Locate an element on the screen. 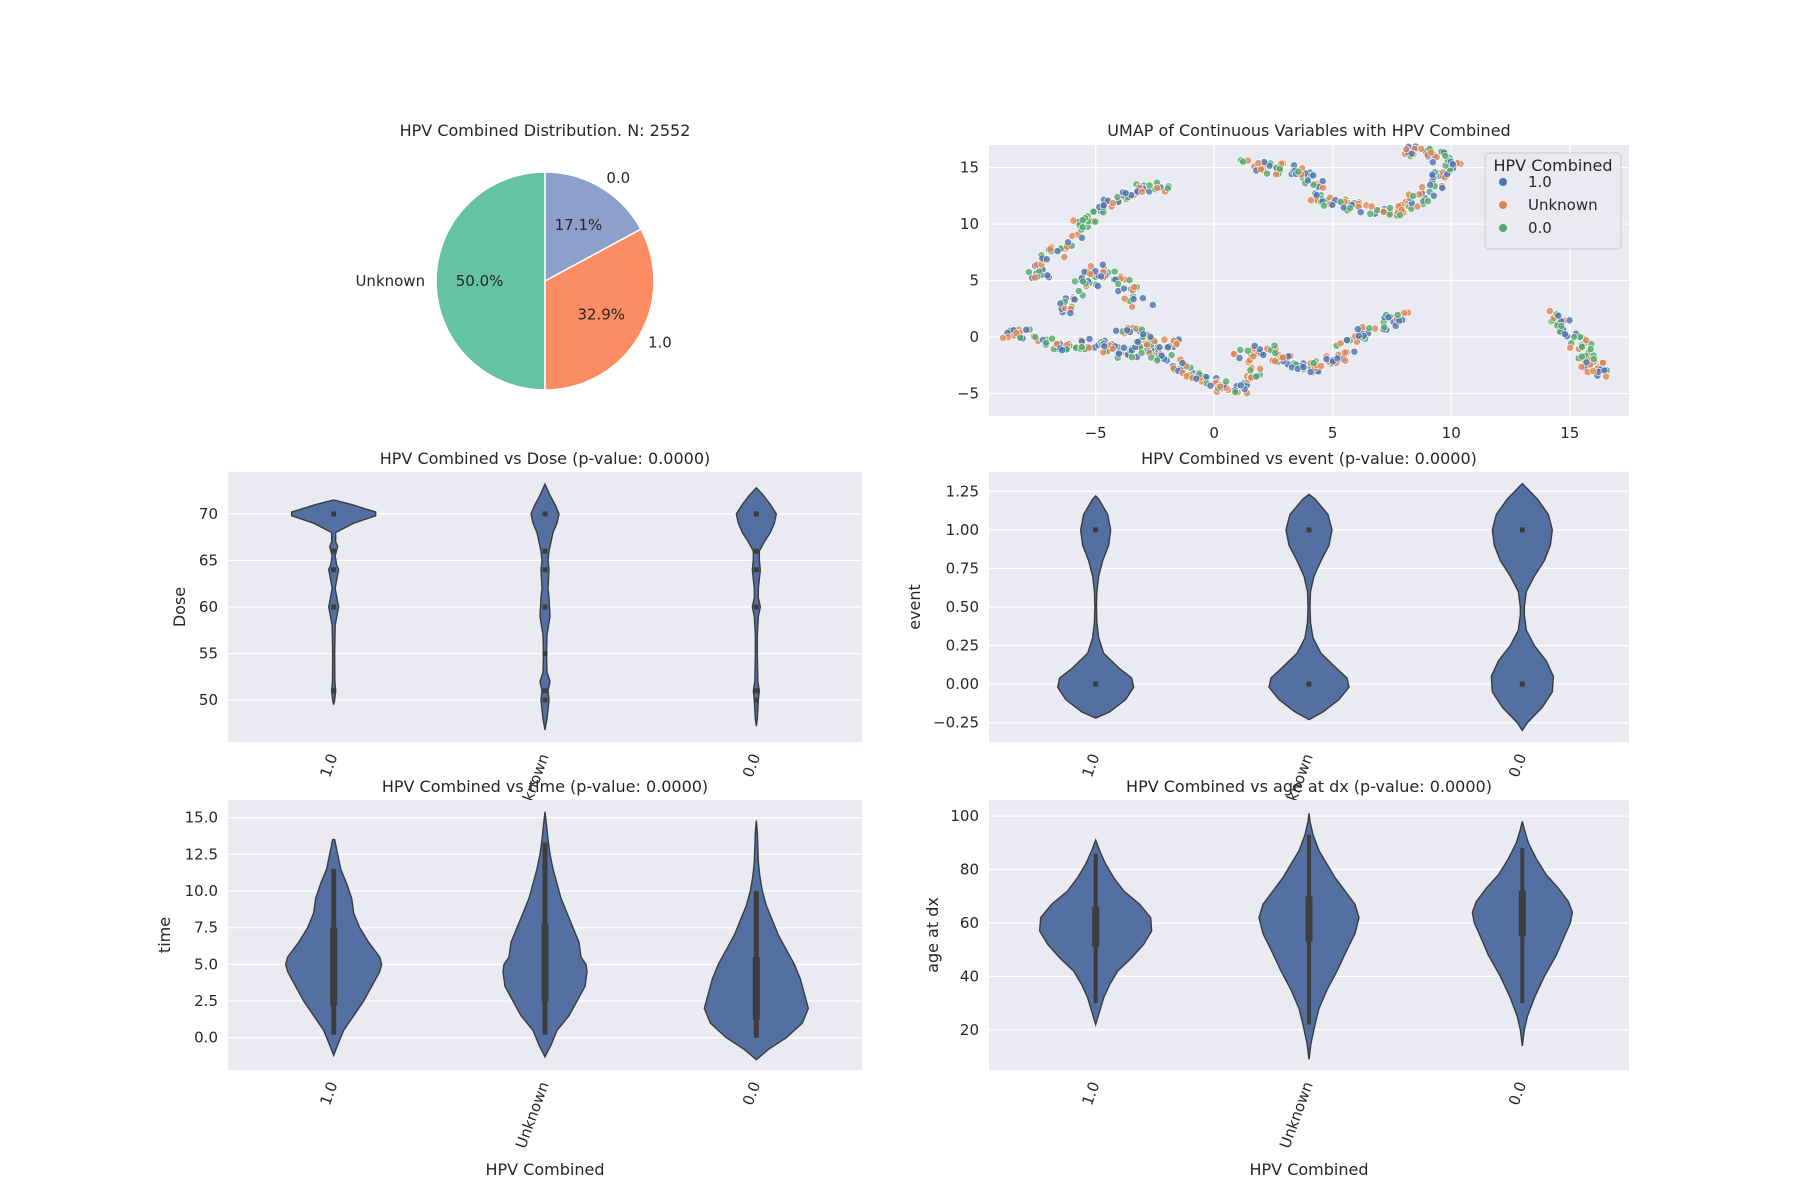 Image resolution: width=1800 pixels, height=1200 pixels. y-tick-label: 0.75 is located at coordinates (962, 568).